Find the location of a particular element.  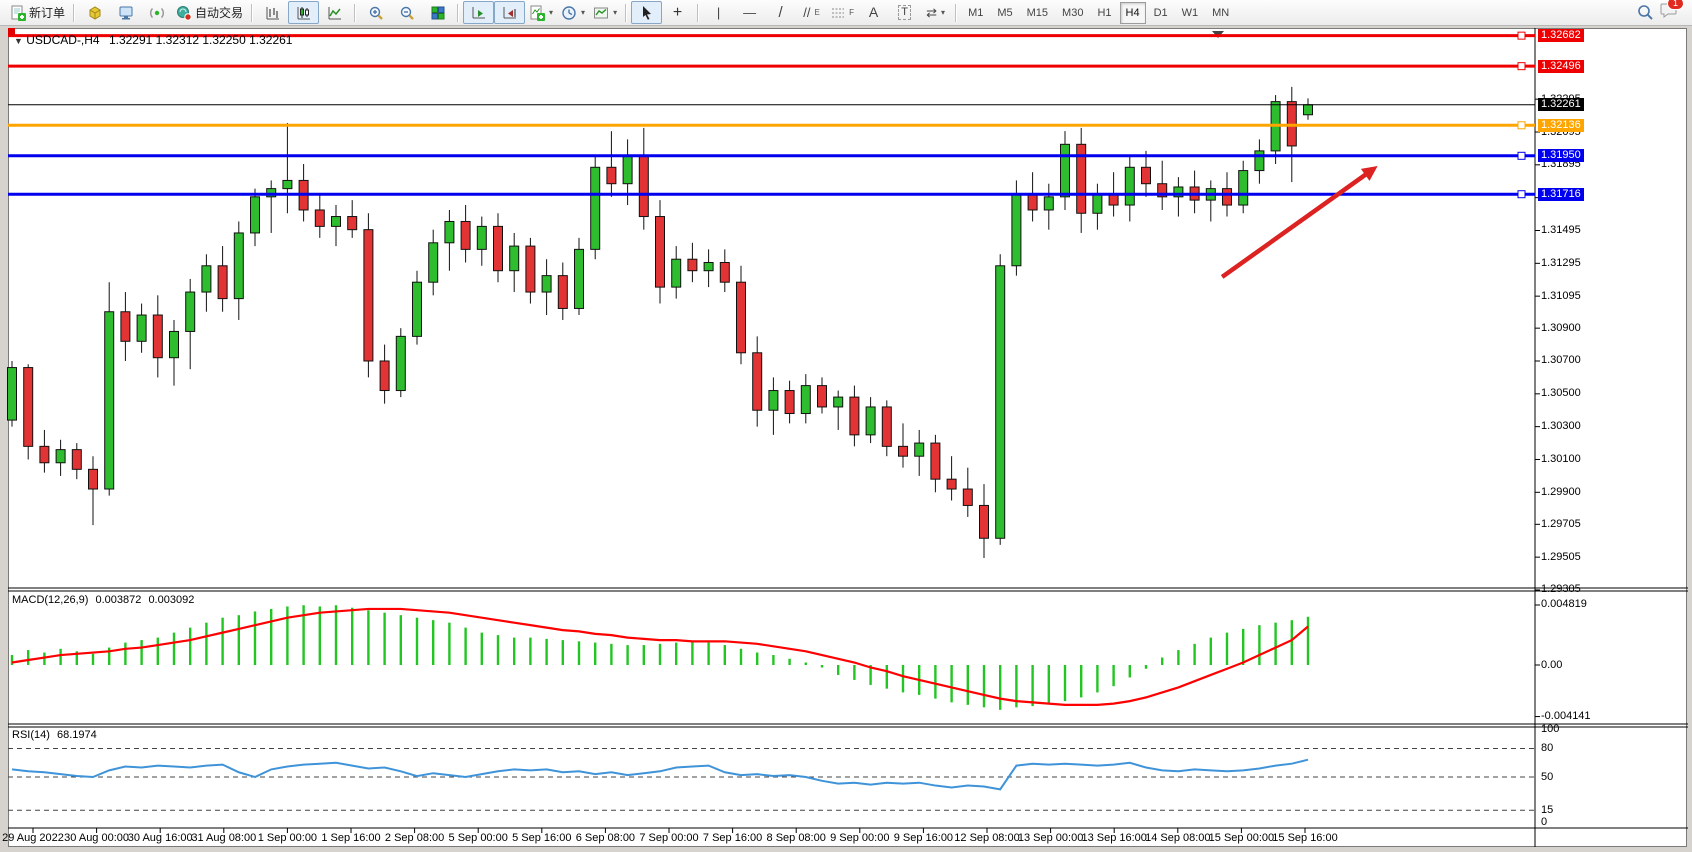

zoom-out-button is located at coordinates (406, 12).